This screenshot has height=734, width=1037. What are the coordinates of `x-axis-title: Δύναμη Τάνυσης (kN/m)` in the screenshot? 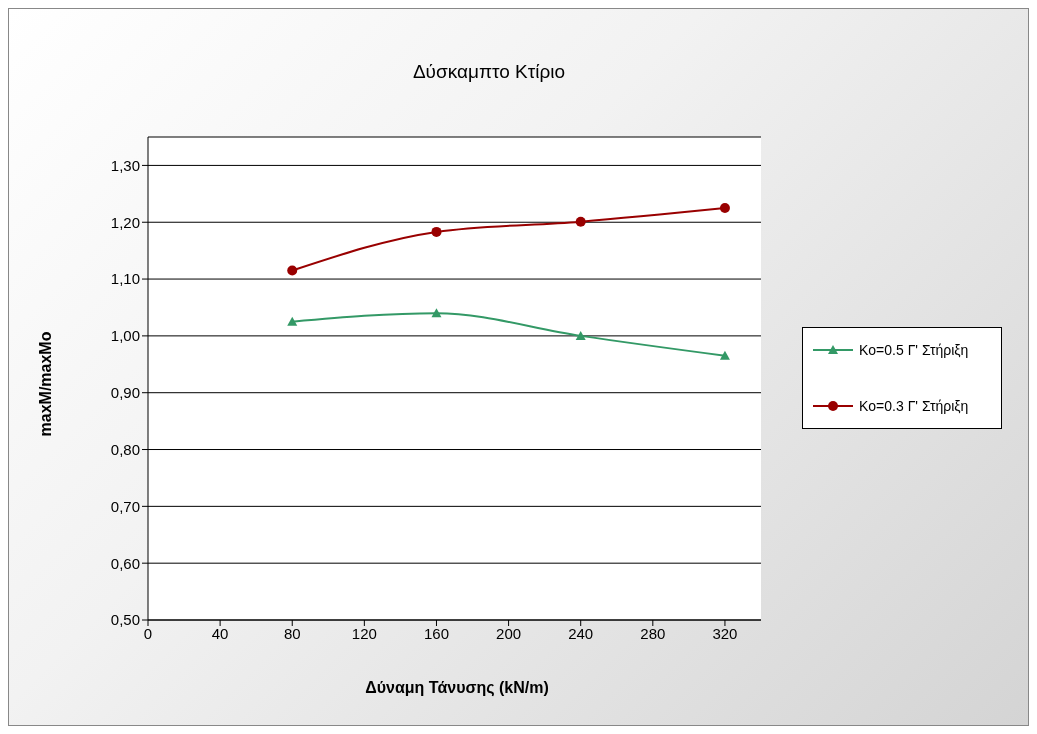 It's located at (457, 688).